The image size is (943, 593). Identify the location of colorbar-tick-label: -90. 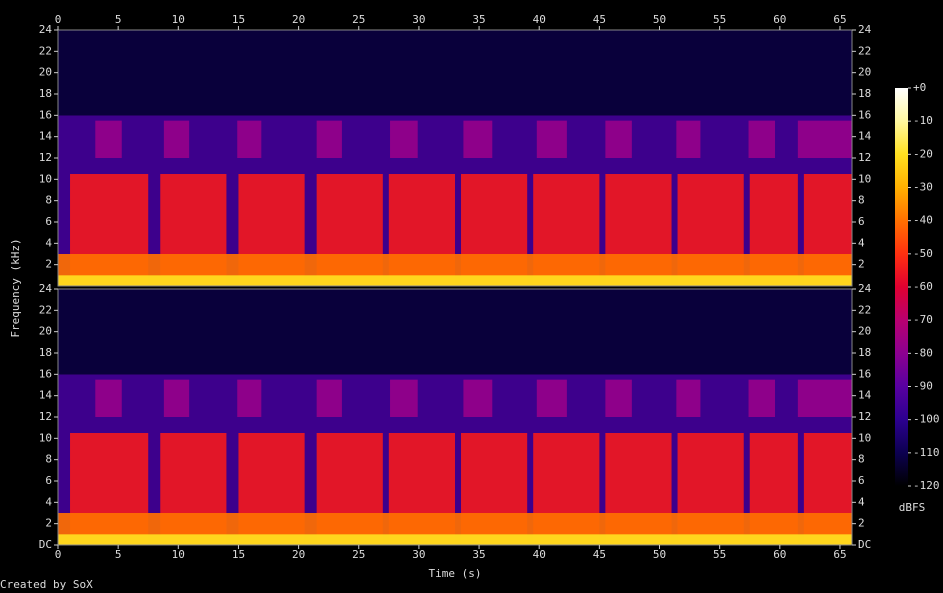
(923, 386).